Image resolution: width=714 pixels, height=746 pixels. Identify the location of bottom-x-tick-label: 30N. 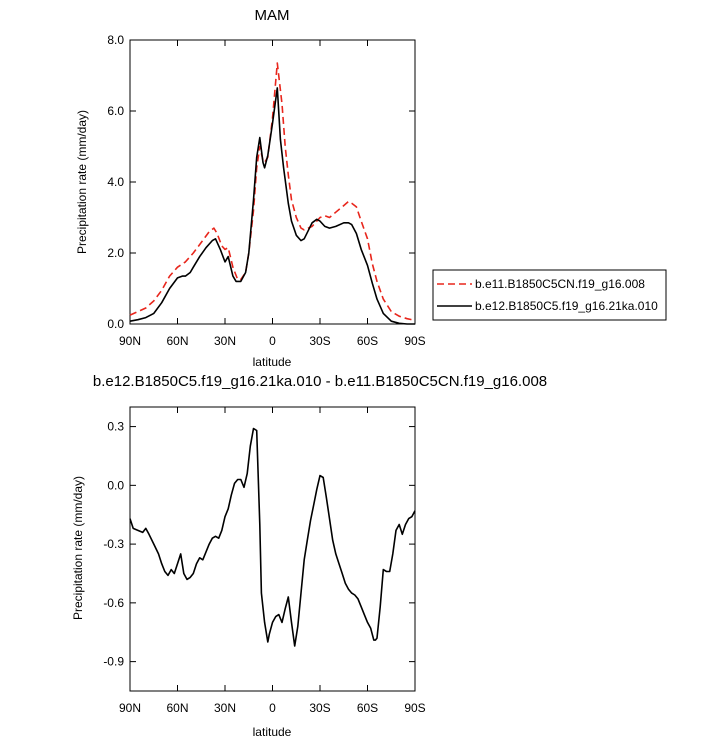
(225, 708).